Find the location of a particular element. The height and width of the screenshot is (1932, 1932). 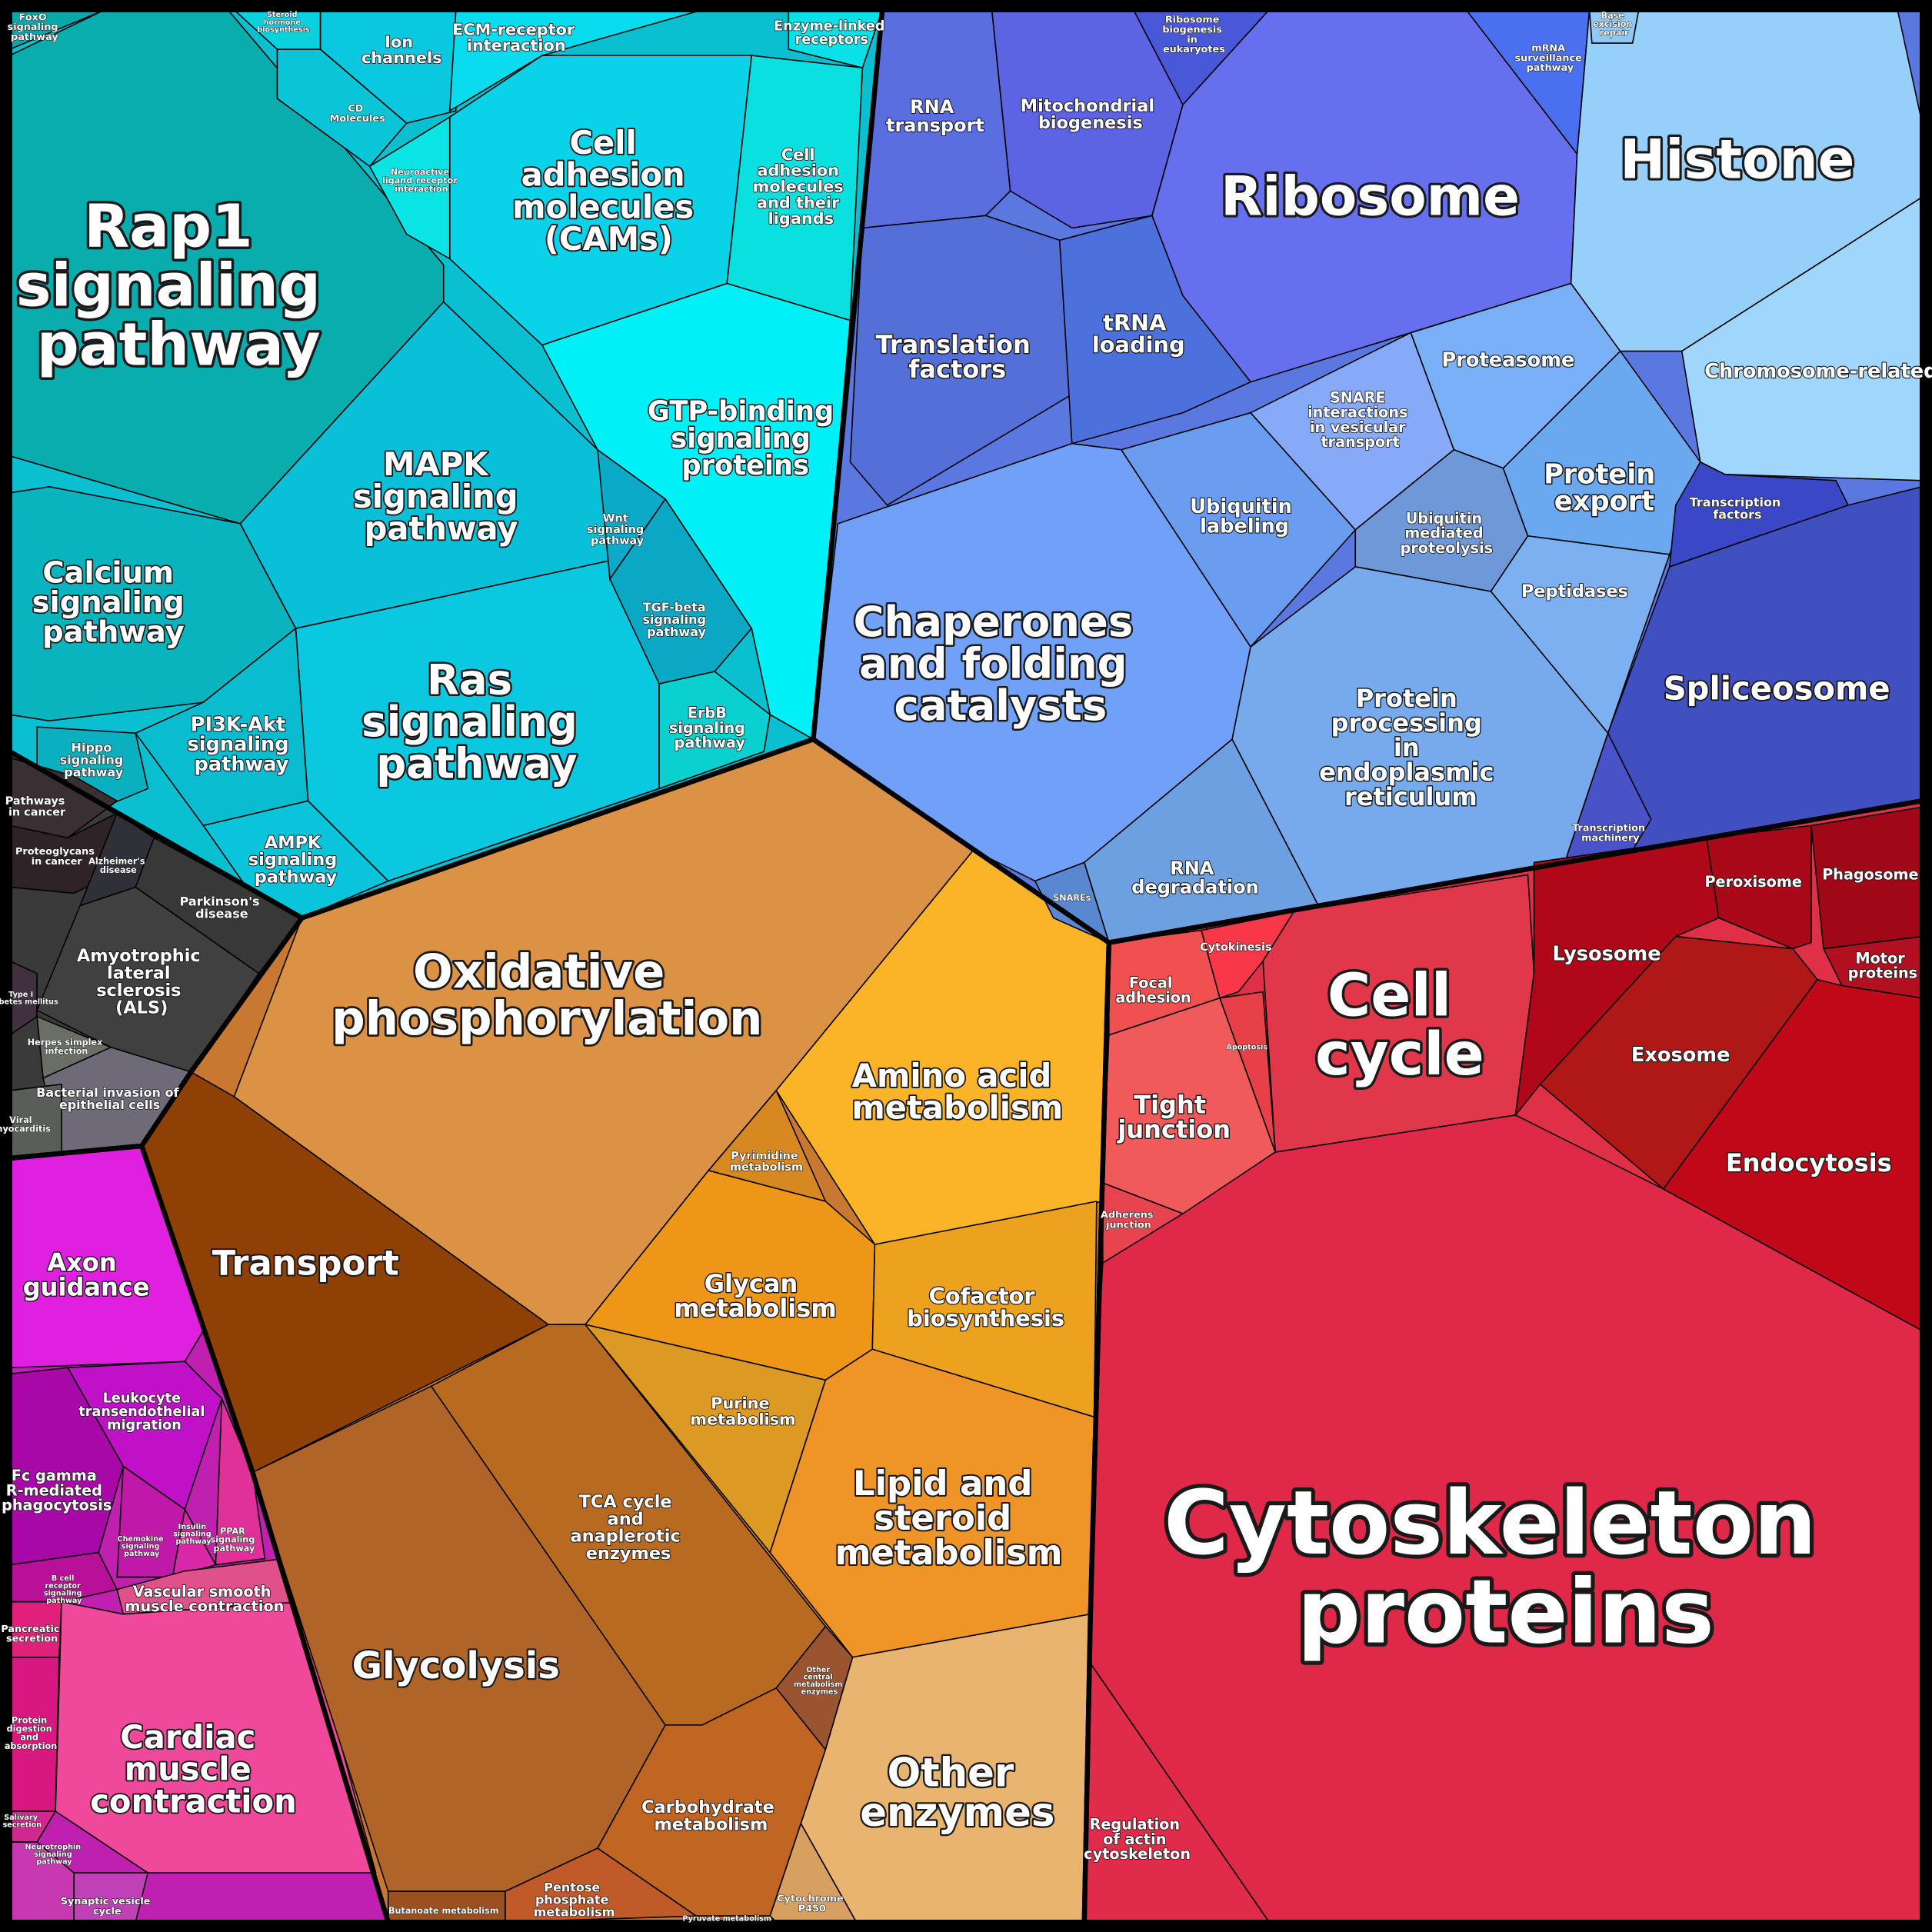

pathway-label: Tight junction is located at coordinates (1173, 1117).